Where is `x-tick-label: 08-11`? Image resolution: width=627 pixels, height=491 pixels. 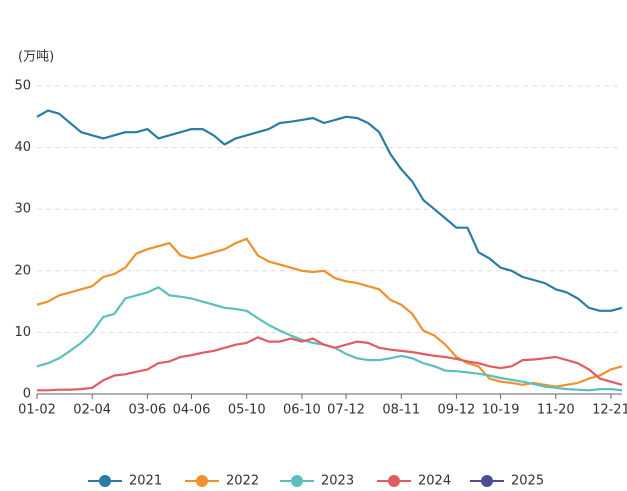
x-tick-label: 08-11 is located at coordinates (401, 410).